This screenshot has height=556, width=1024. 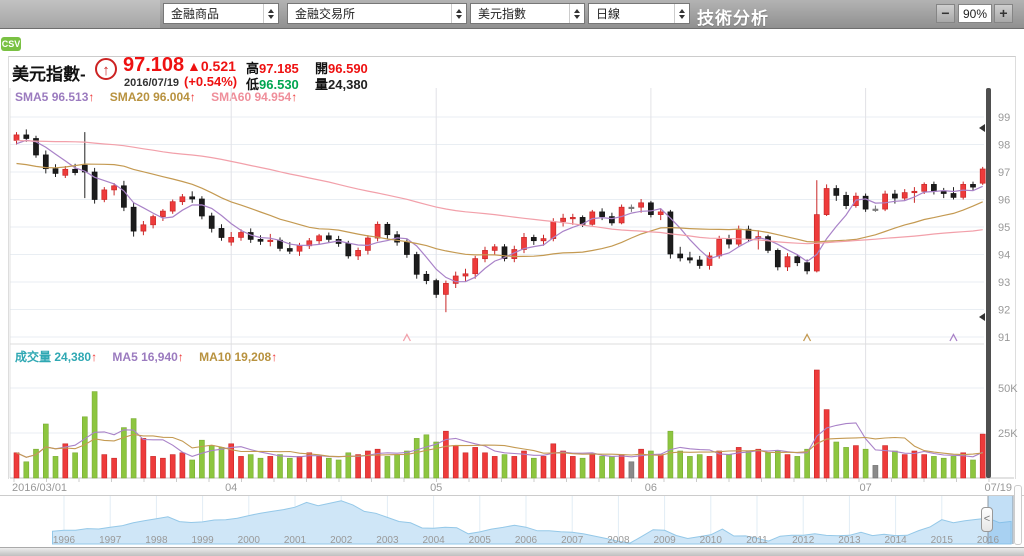 I want to click on volume-ma5-line, so click(x=499, y=440).